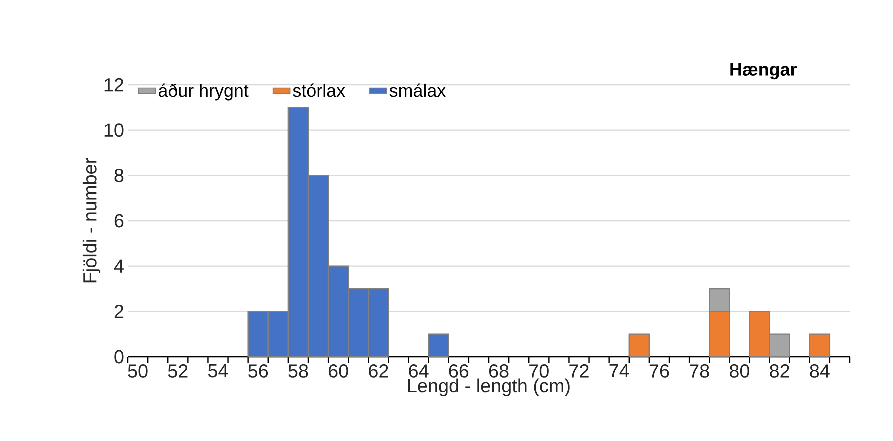 This screenshot has height=441, width=893. I want to click on x-tick-label: 60, so click(338, 371).